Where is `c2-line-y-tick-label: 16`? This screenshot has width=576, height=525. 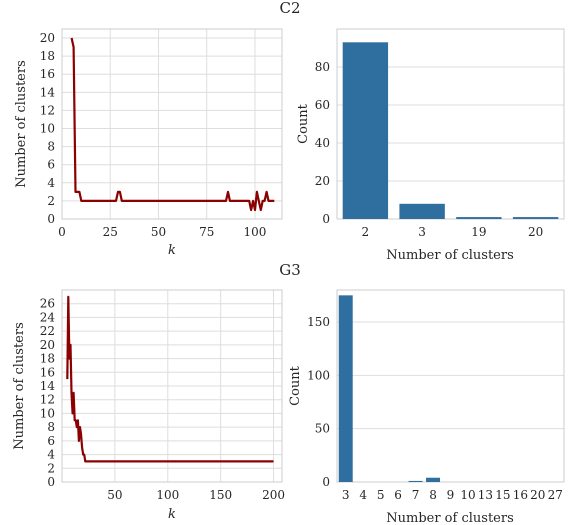
c2-line-y-tick-label: 16 is located at coordinates (47, 74).